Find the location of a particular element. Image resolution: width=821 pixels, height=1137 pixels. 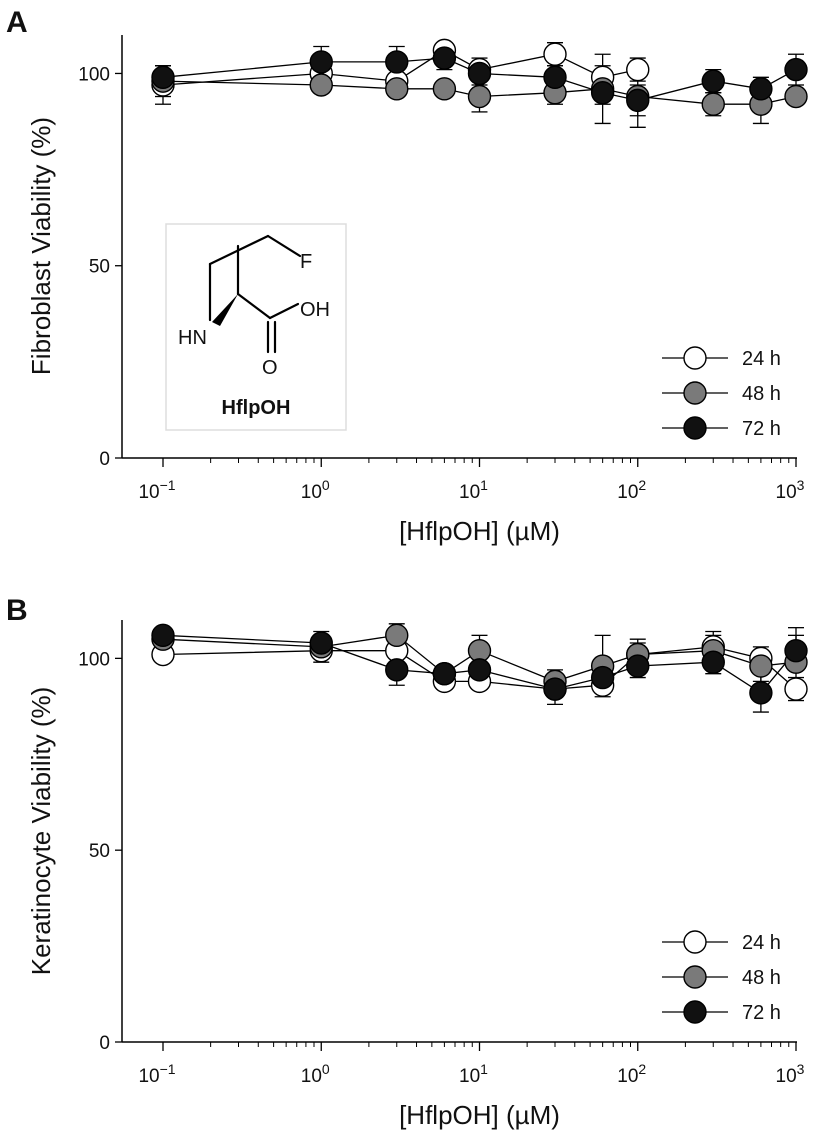

panel-a-x-tick-label: 10⁻¹ is located at coordinates (156, 490).